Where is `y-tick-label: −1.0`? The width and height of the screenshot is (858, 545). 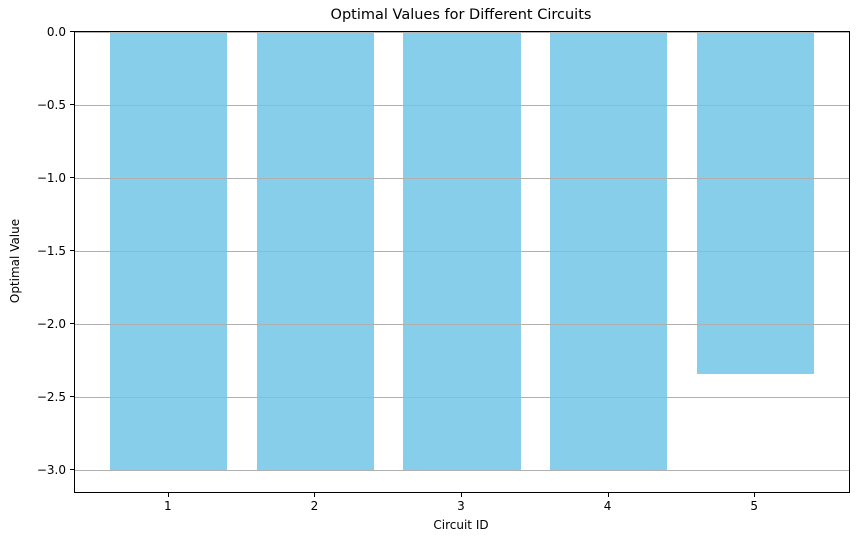
y-tick-label: −1.0 is located at coordinates (51, 177).